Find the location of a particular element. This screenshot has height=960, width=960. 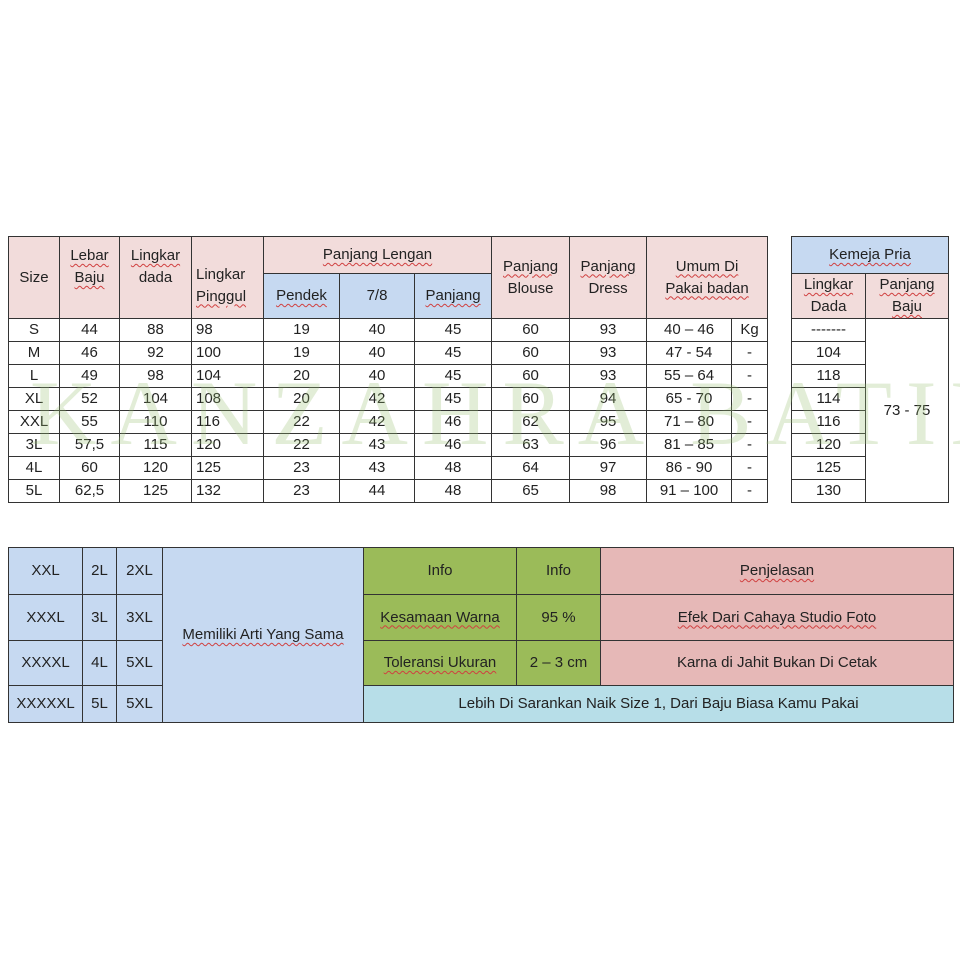

kemeja-row: 116 is located at coordinates (870, 422).